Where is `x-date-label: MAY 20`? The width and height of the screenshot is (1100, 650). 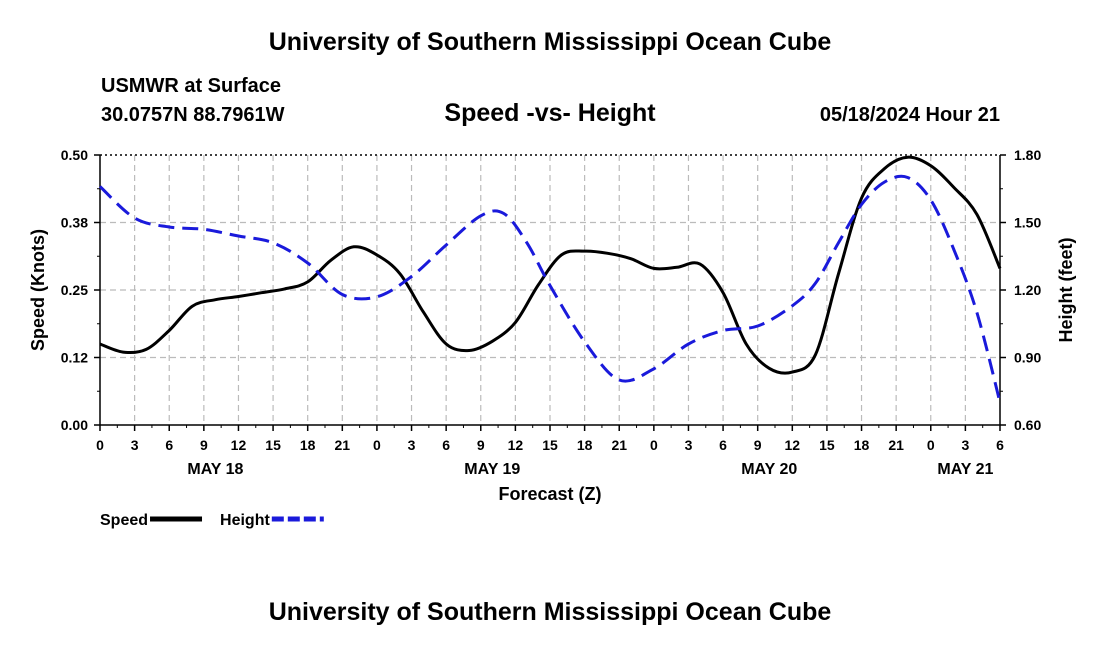
x-date-label: MAY 20 is located at coordinates (769, 469).